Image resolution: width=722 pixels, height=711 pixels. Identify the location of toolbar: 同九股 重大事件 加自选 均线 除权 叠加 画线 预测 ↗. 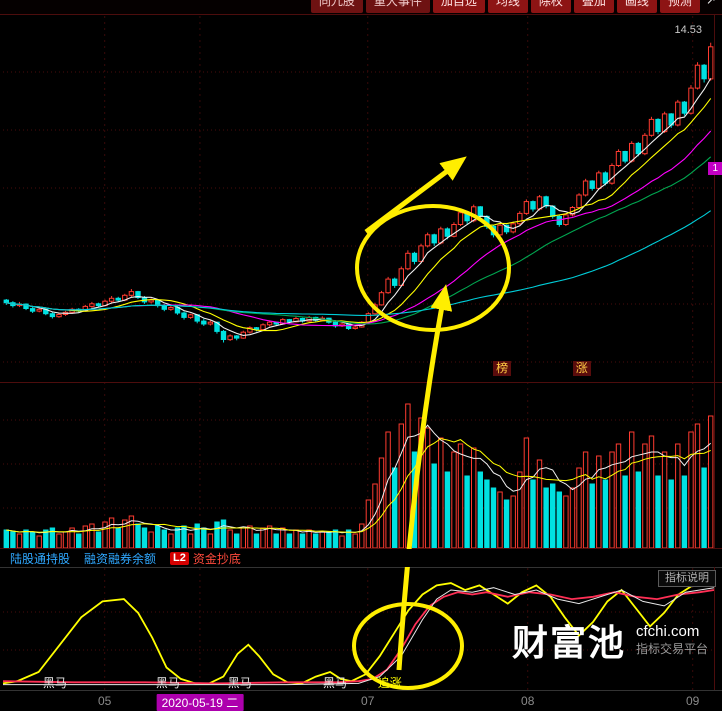
(361, 7).